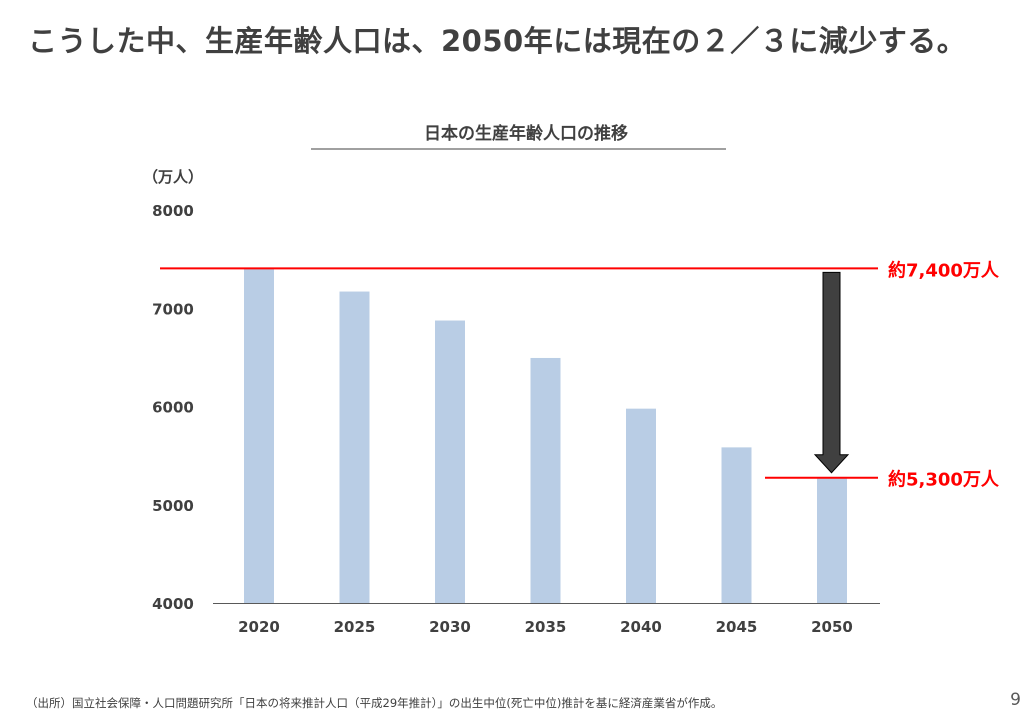 The image size is (1035, 714). What do you see at coordinates (737, 627) in the screenshot?
I see `x-tick-label: 2045` at bounding box center [737, 627].